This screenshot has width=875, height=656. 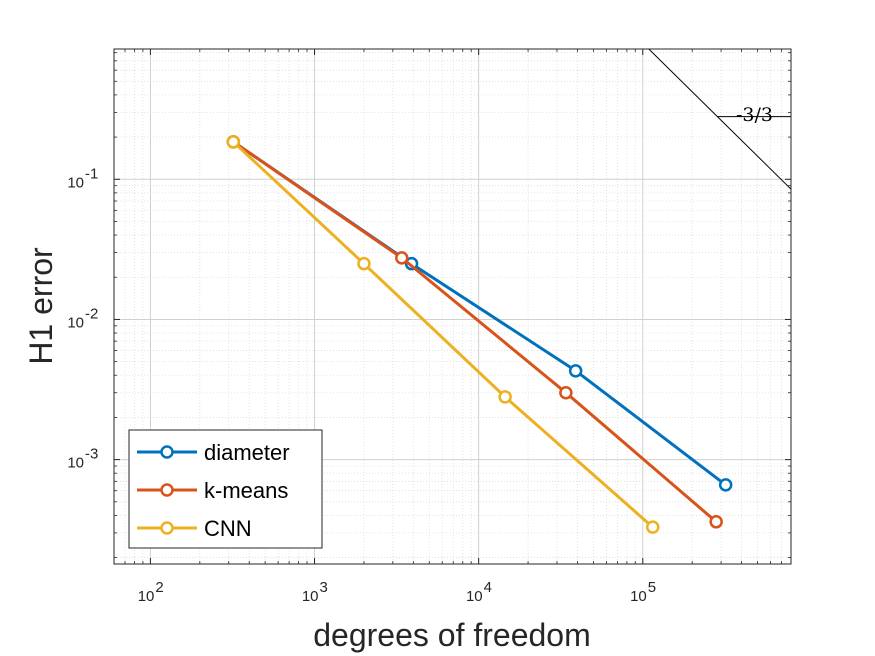 I want to click on x-tick-label: 10⁵, so click(x=643, y=592).